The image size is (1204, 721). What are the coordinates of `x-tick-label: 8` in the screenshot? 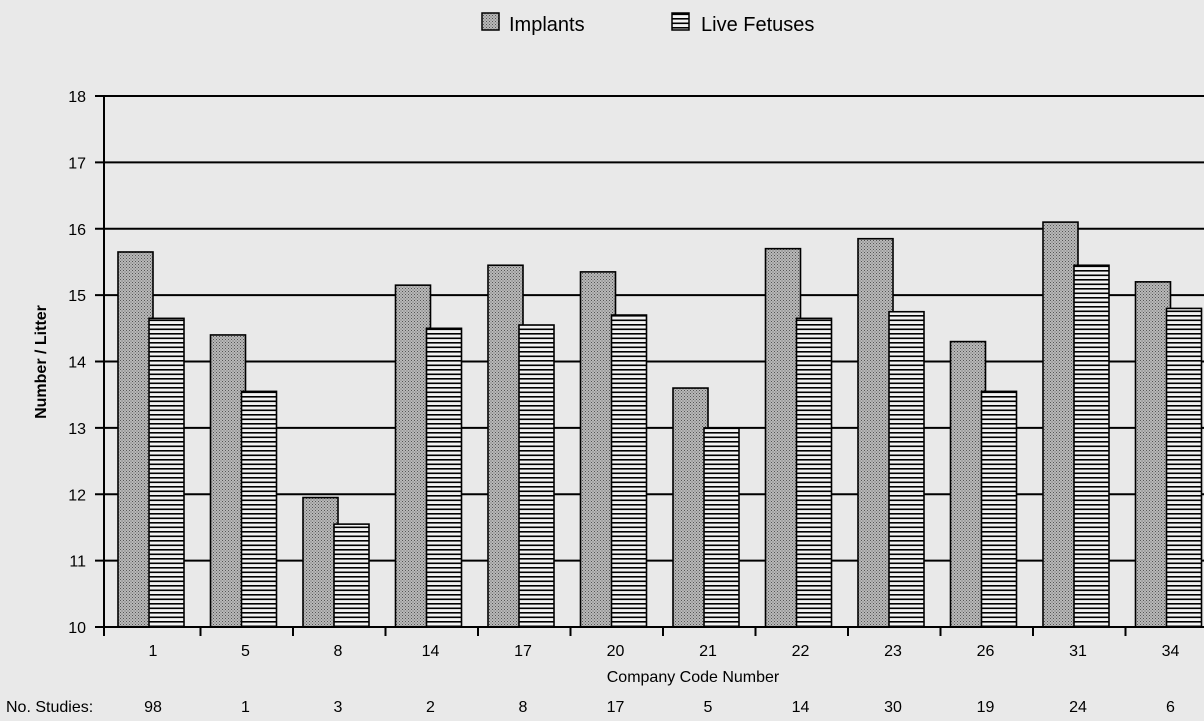 It's located at (338, 651).